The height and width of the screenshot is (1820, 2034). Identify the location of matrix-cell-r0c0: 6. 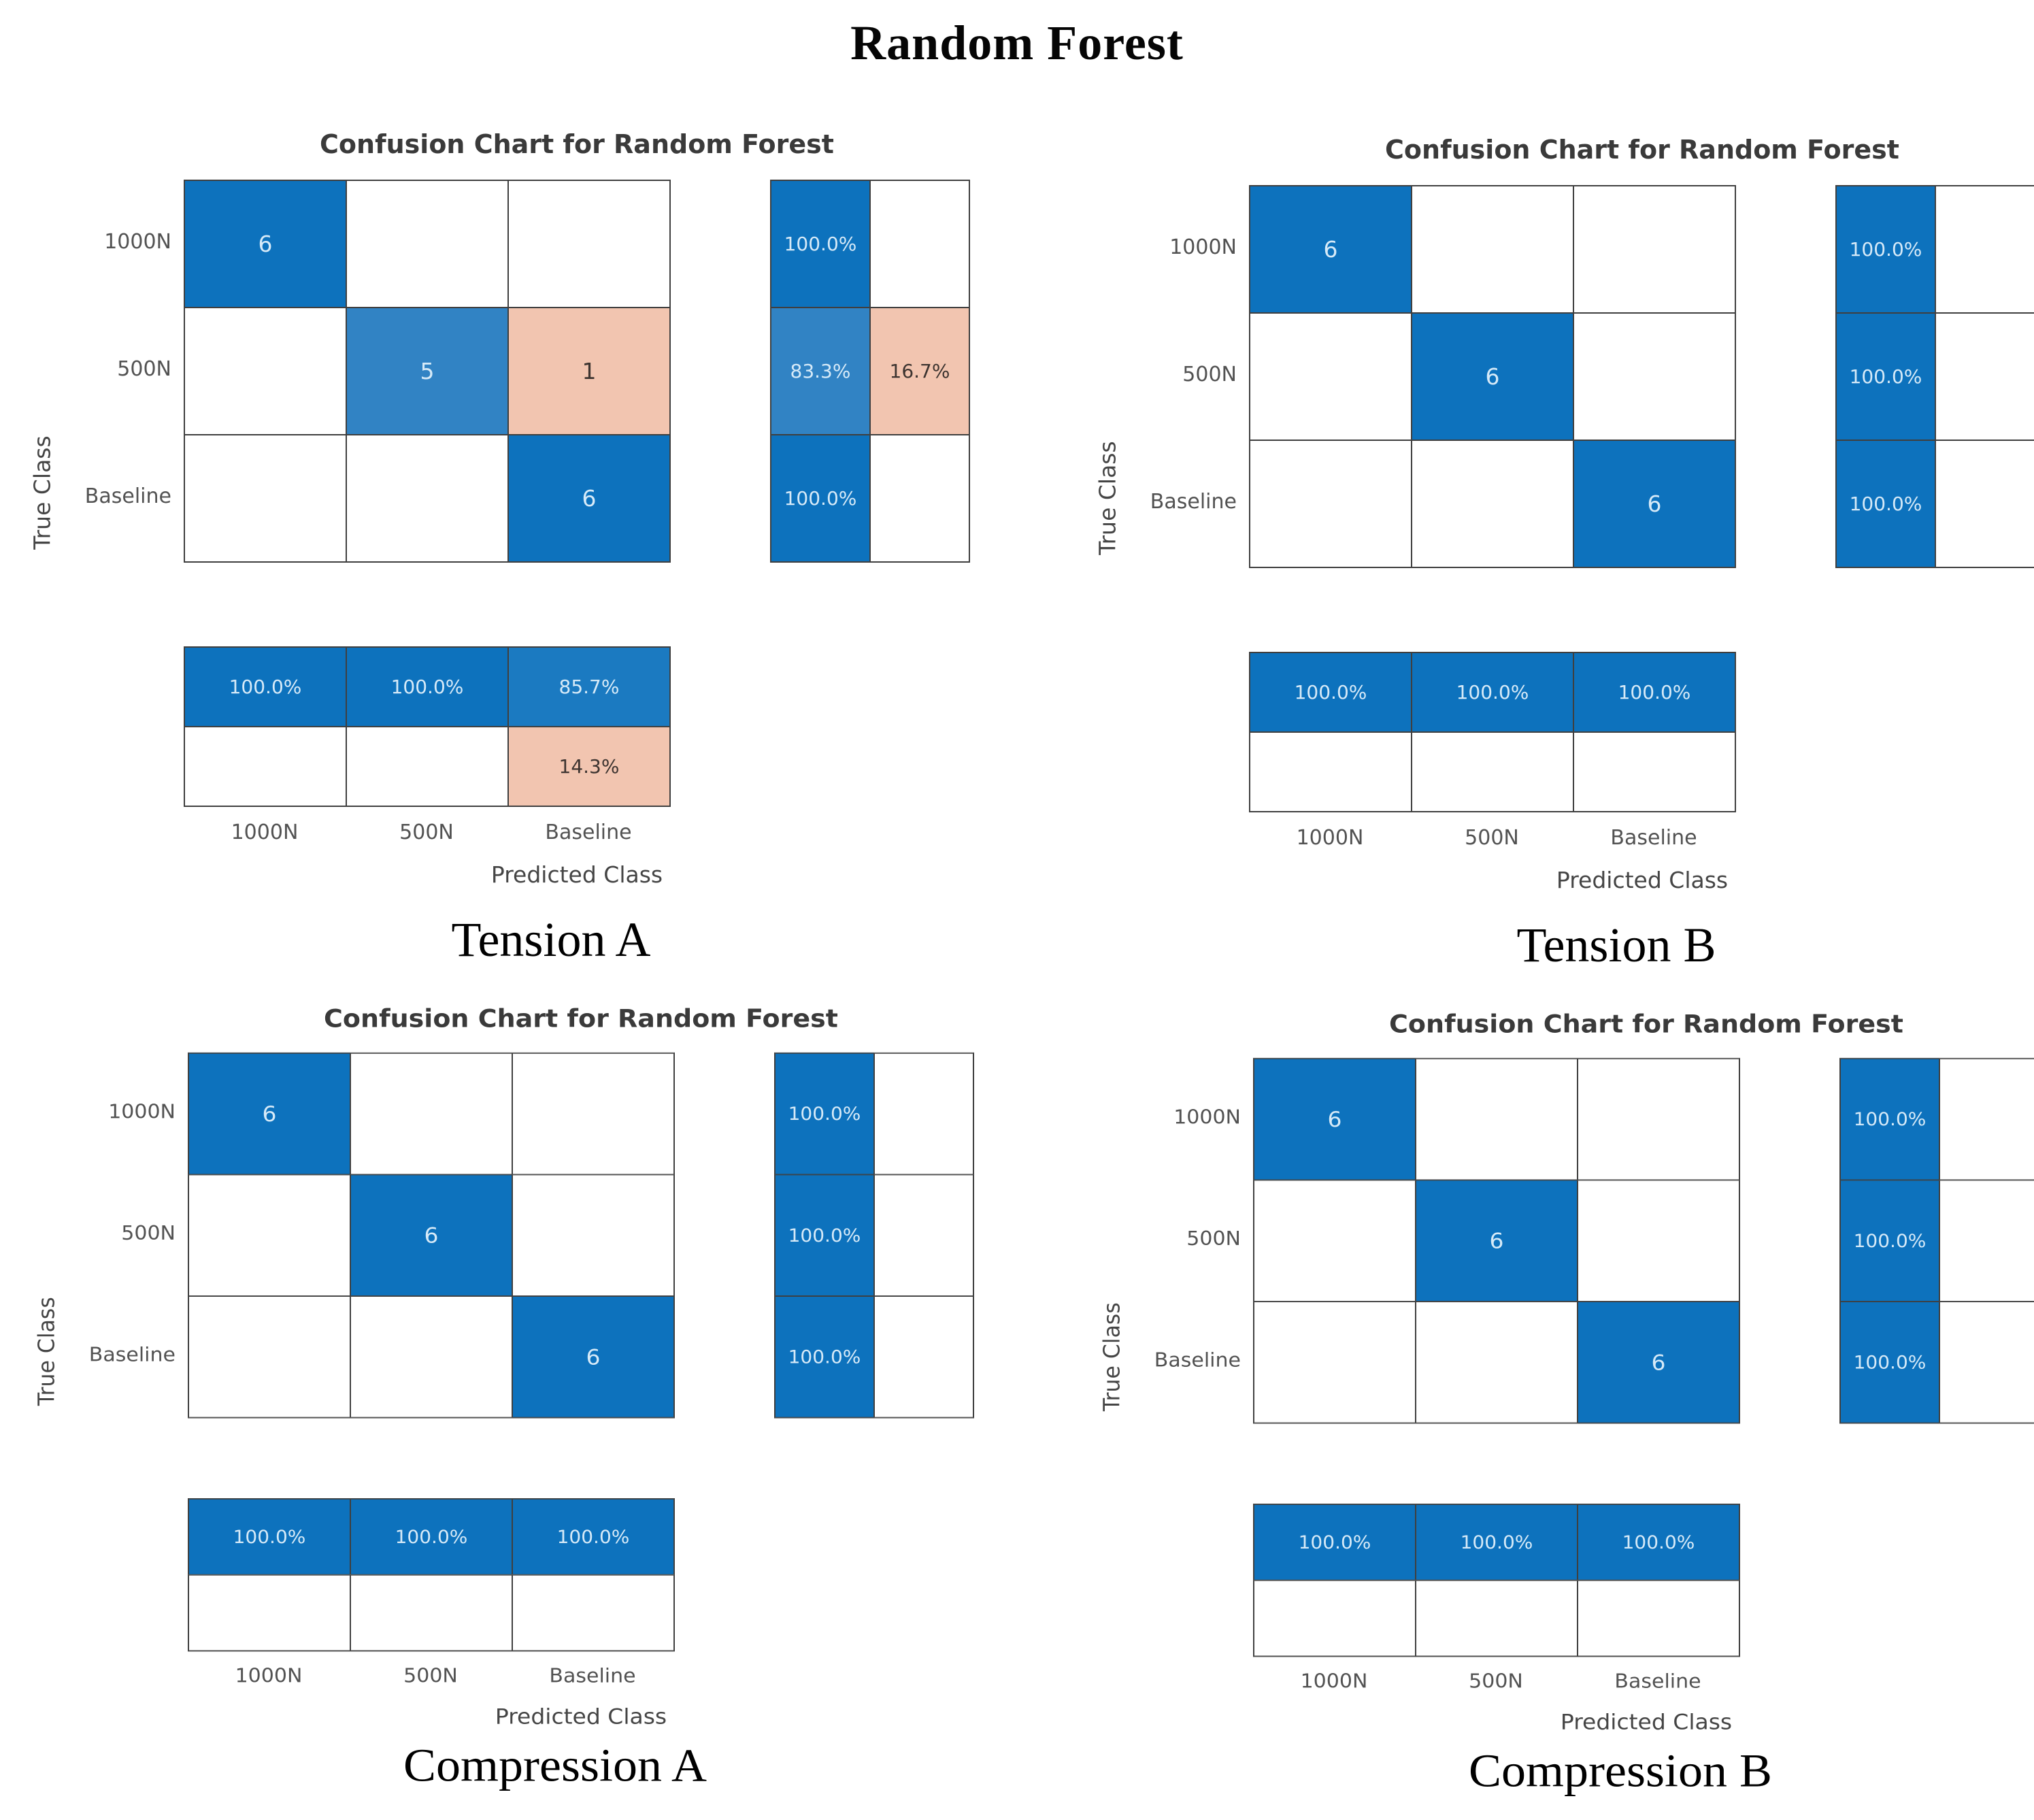
(1335, 1119).